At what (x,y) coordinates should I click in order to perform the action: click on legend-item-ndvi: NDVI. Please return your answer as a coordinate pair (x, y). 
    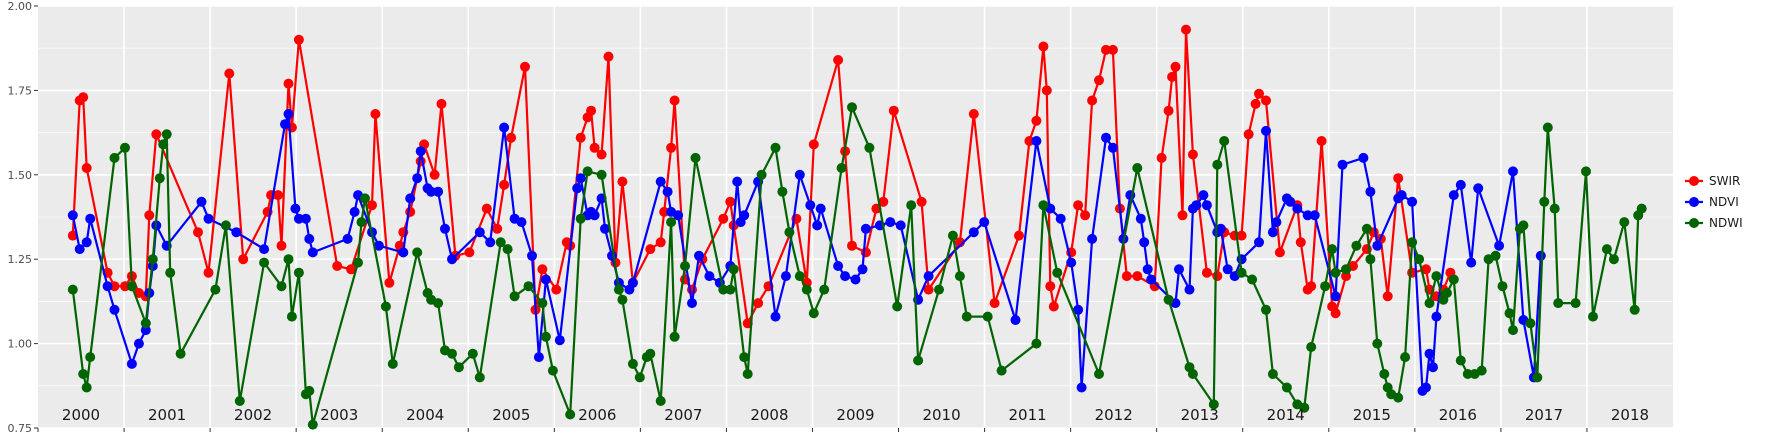
    Looking at the image, I should click on (1712, 202).